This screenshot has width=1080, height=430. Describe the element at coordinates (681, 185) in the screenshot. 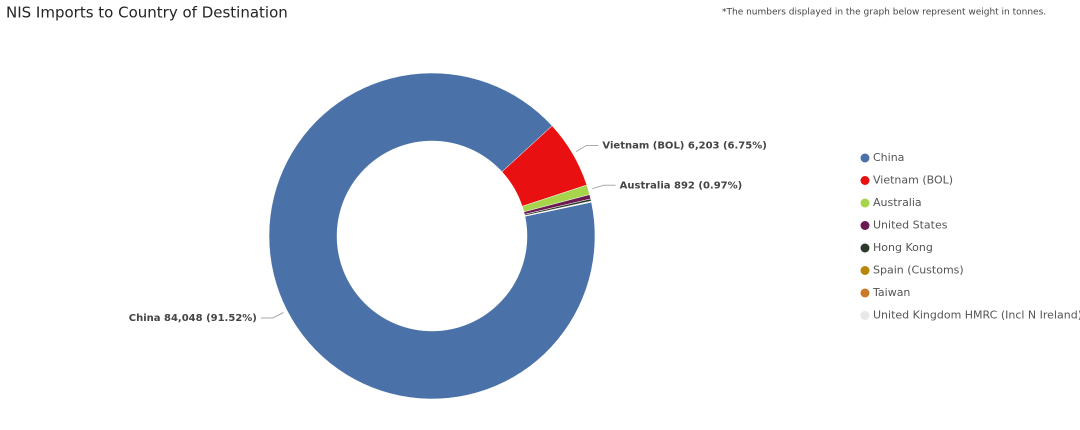

I see `data-label: Australia 892 (0.97%)` at that location.